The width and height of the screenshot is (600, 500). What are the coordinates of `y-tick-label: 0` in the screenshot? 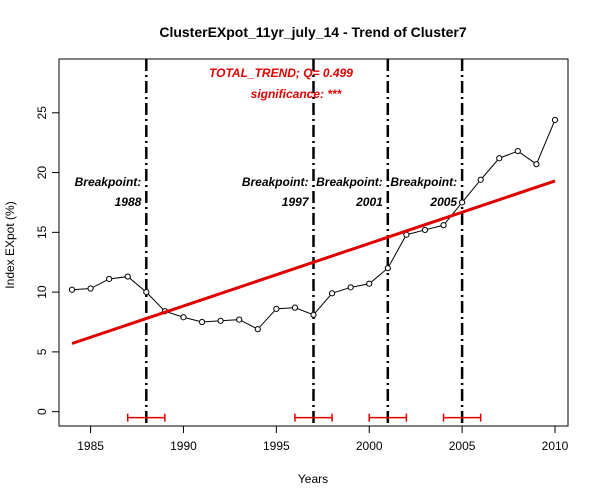 It's located at (42, 411).